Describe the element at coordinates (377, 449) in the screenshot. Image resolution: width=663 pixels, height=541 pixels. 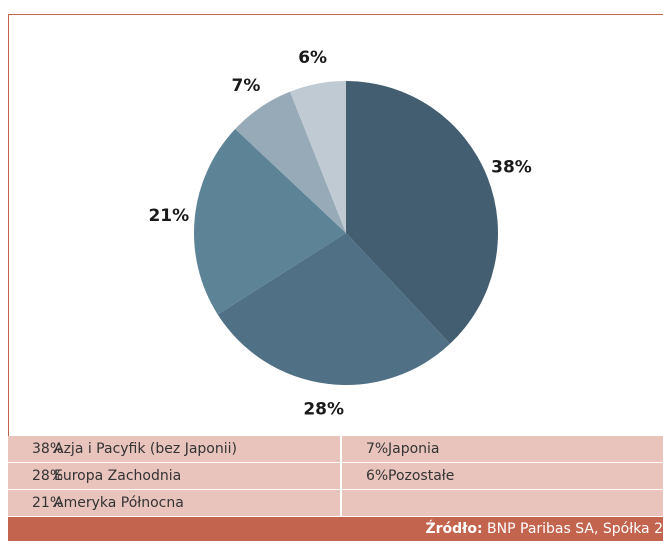
I see `legend-value: 7%` at that location.